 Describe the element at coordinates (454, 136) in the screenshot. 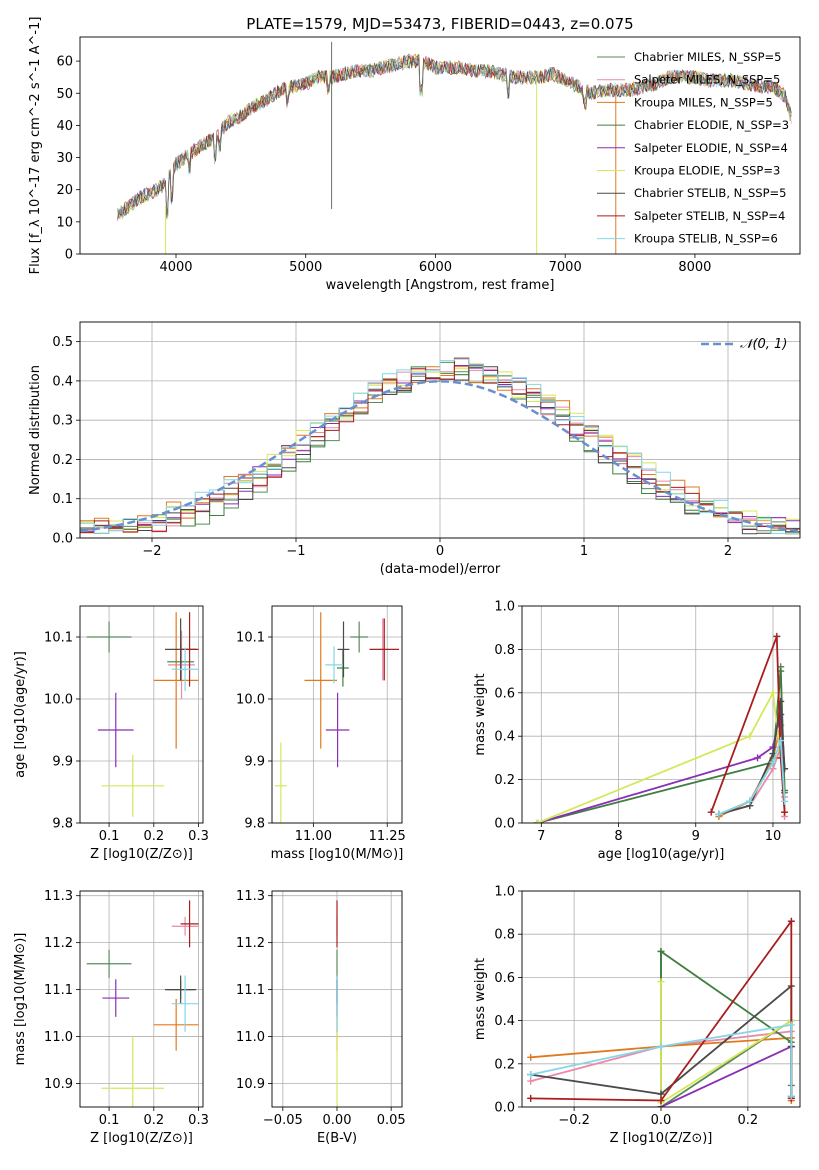

I see `spectrum-line` at that location.